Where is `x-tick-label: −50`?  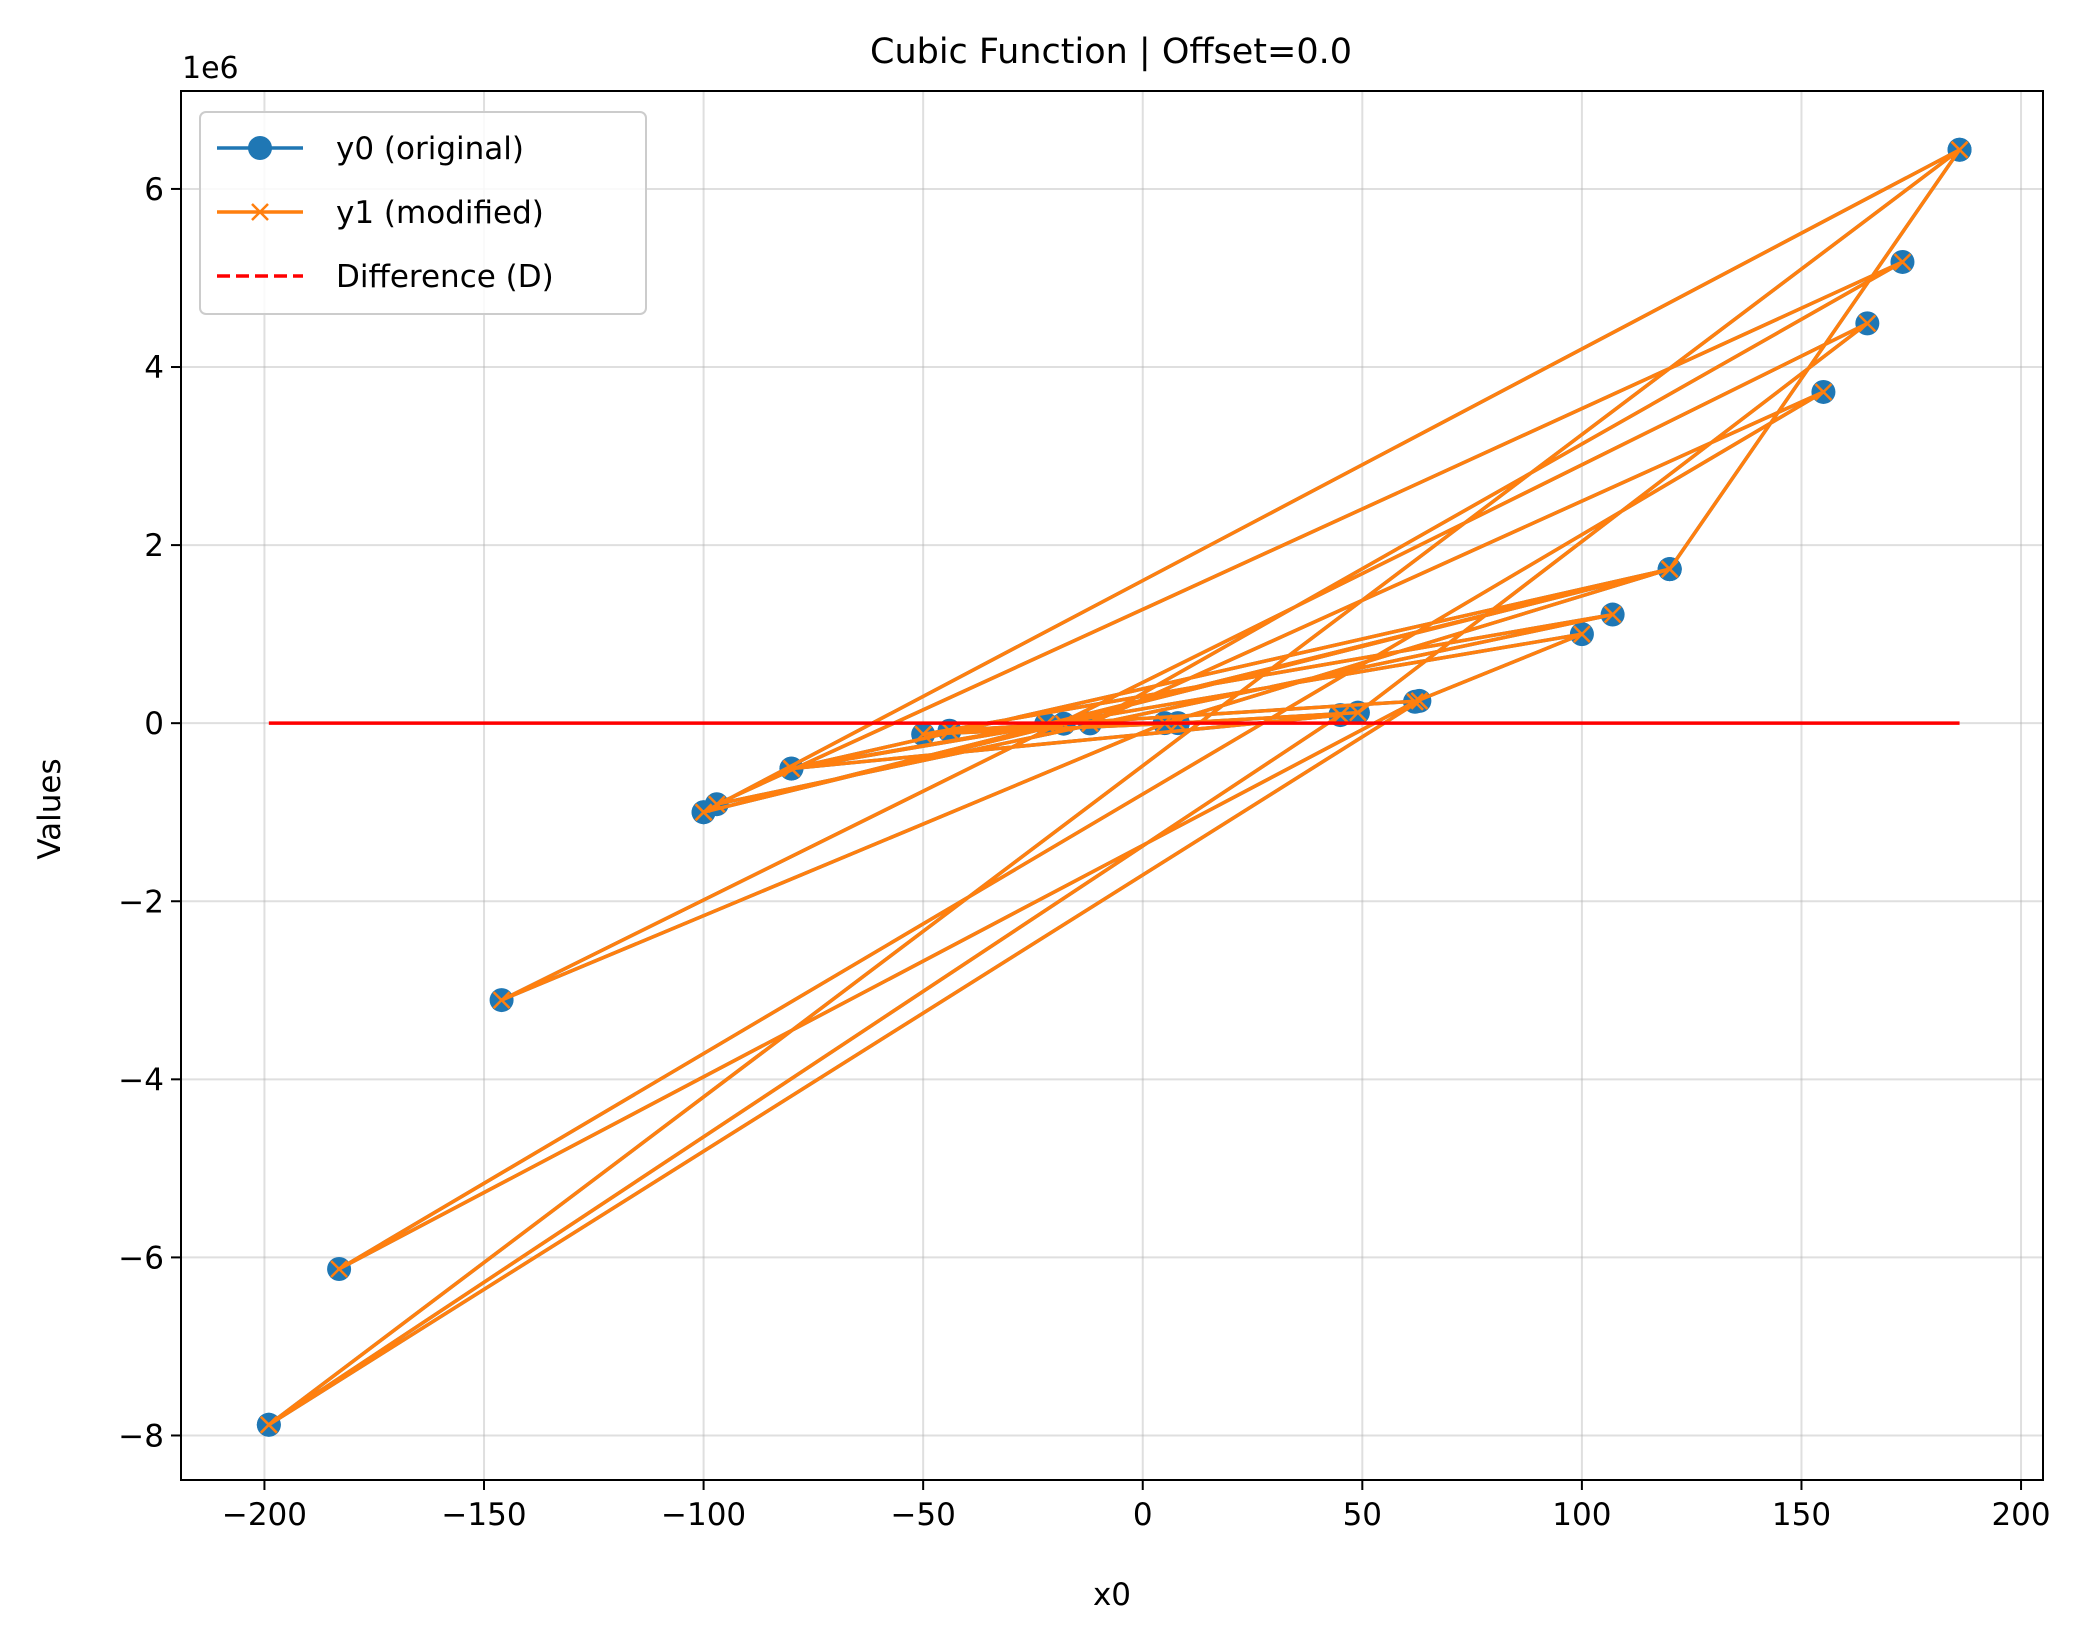 x-tick-label: −50 is located at coordinates (922, 1515).